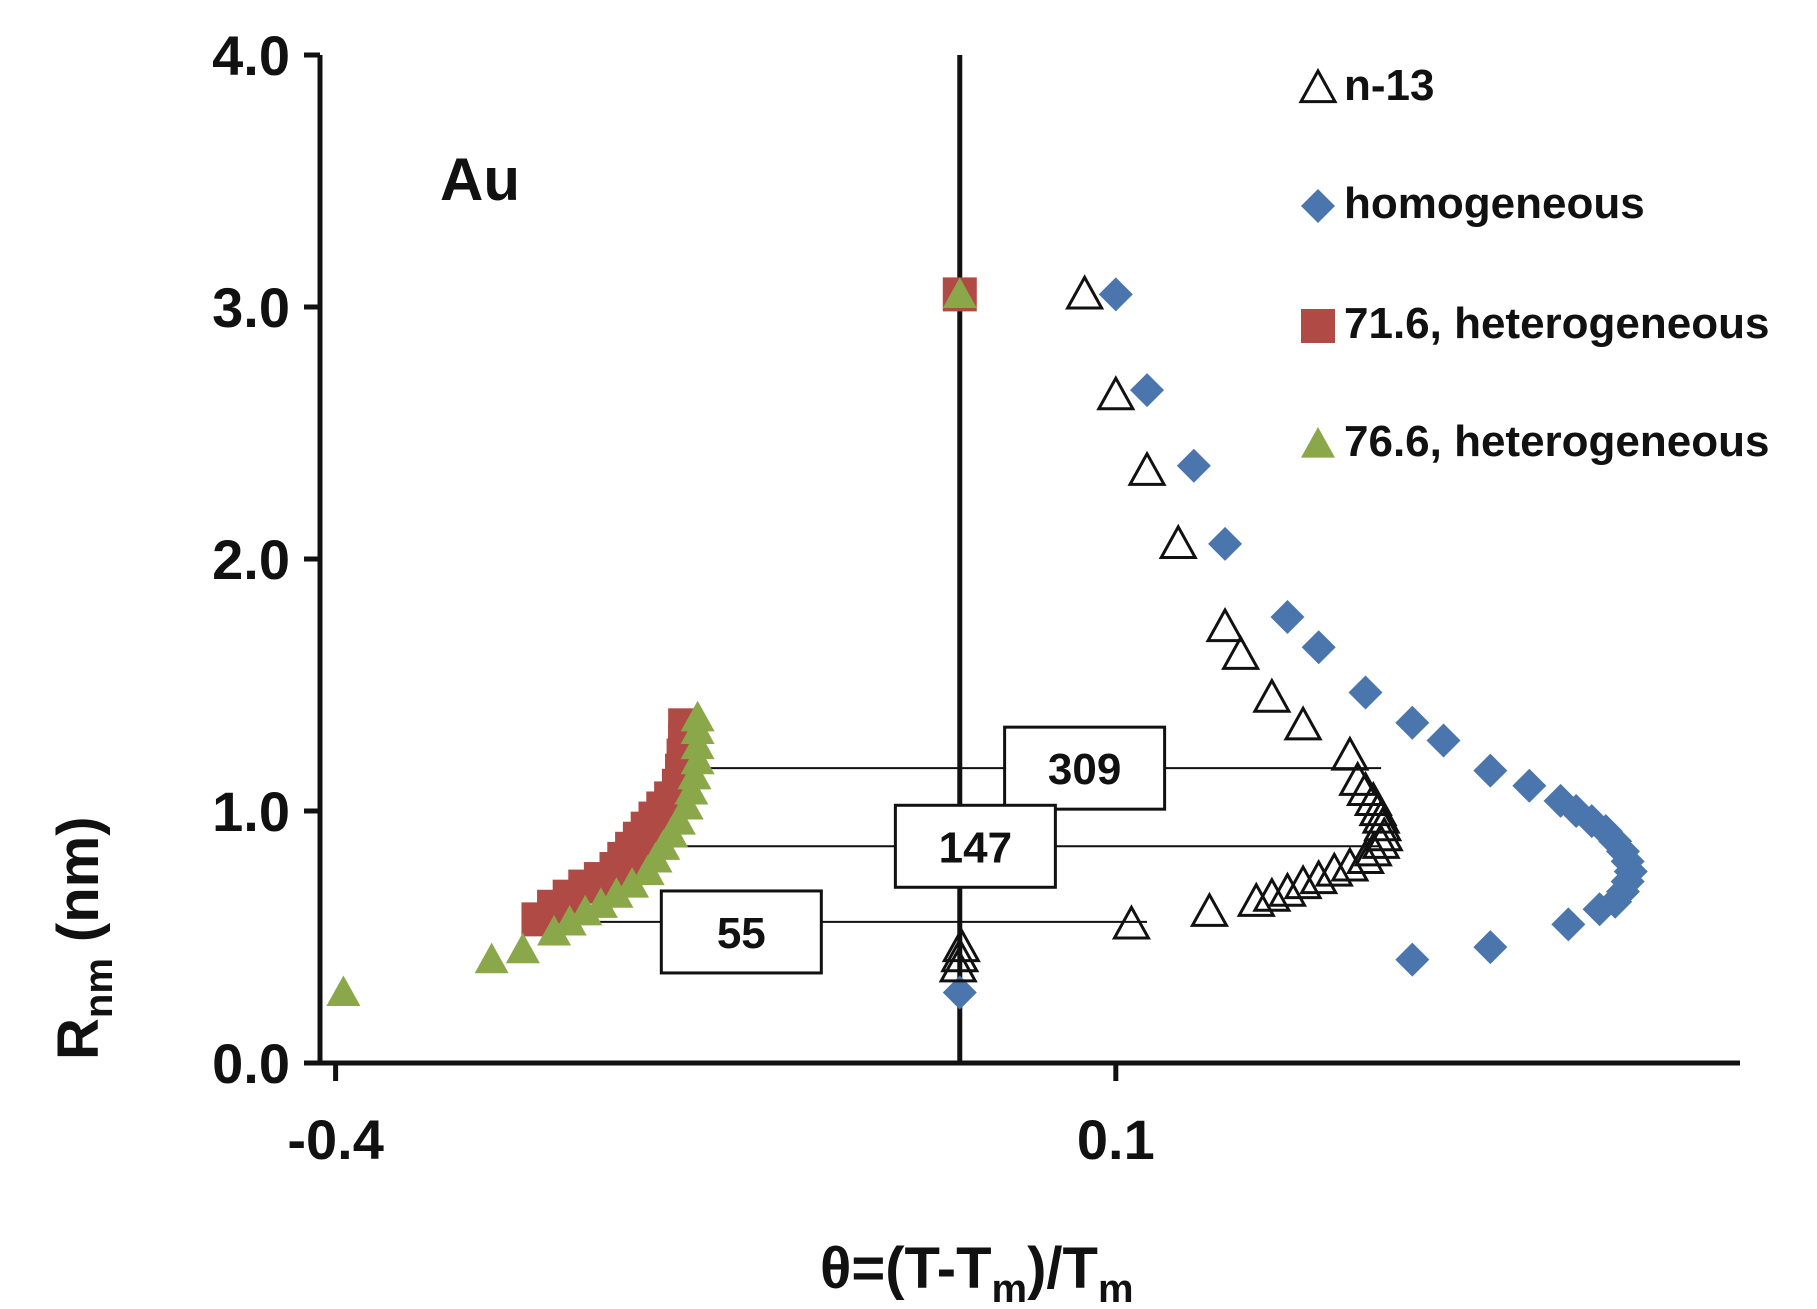 The width and height of the screenshot is (1817, 1309). Describe the element at coordinates (1116, 1288) in the screenshot. I see `x-axis-title-sub-2: m` at that location.